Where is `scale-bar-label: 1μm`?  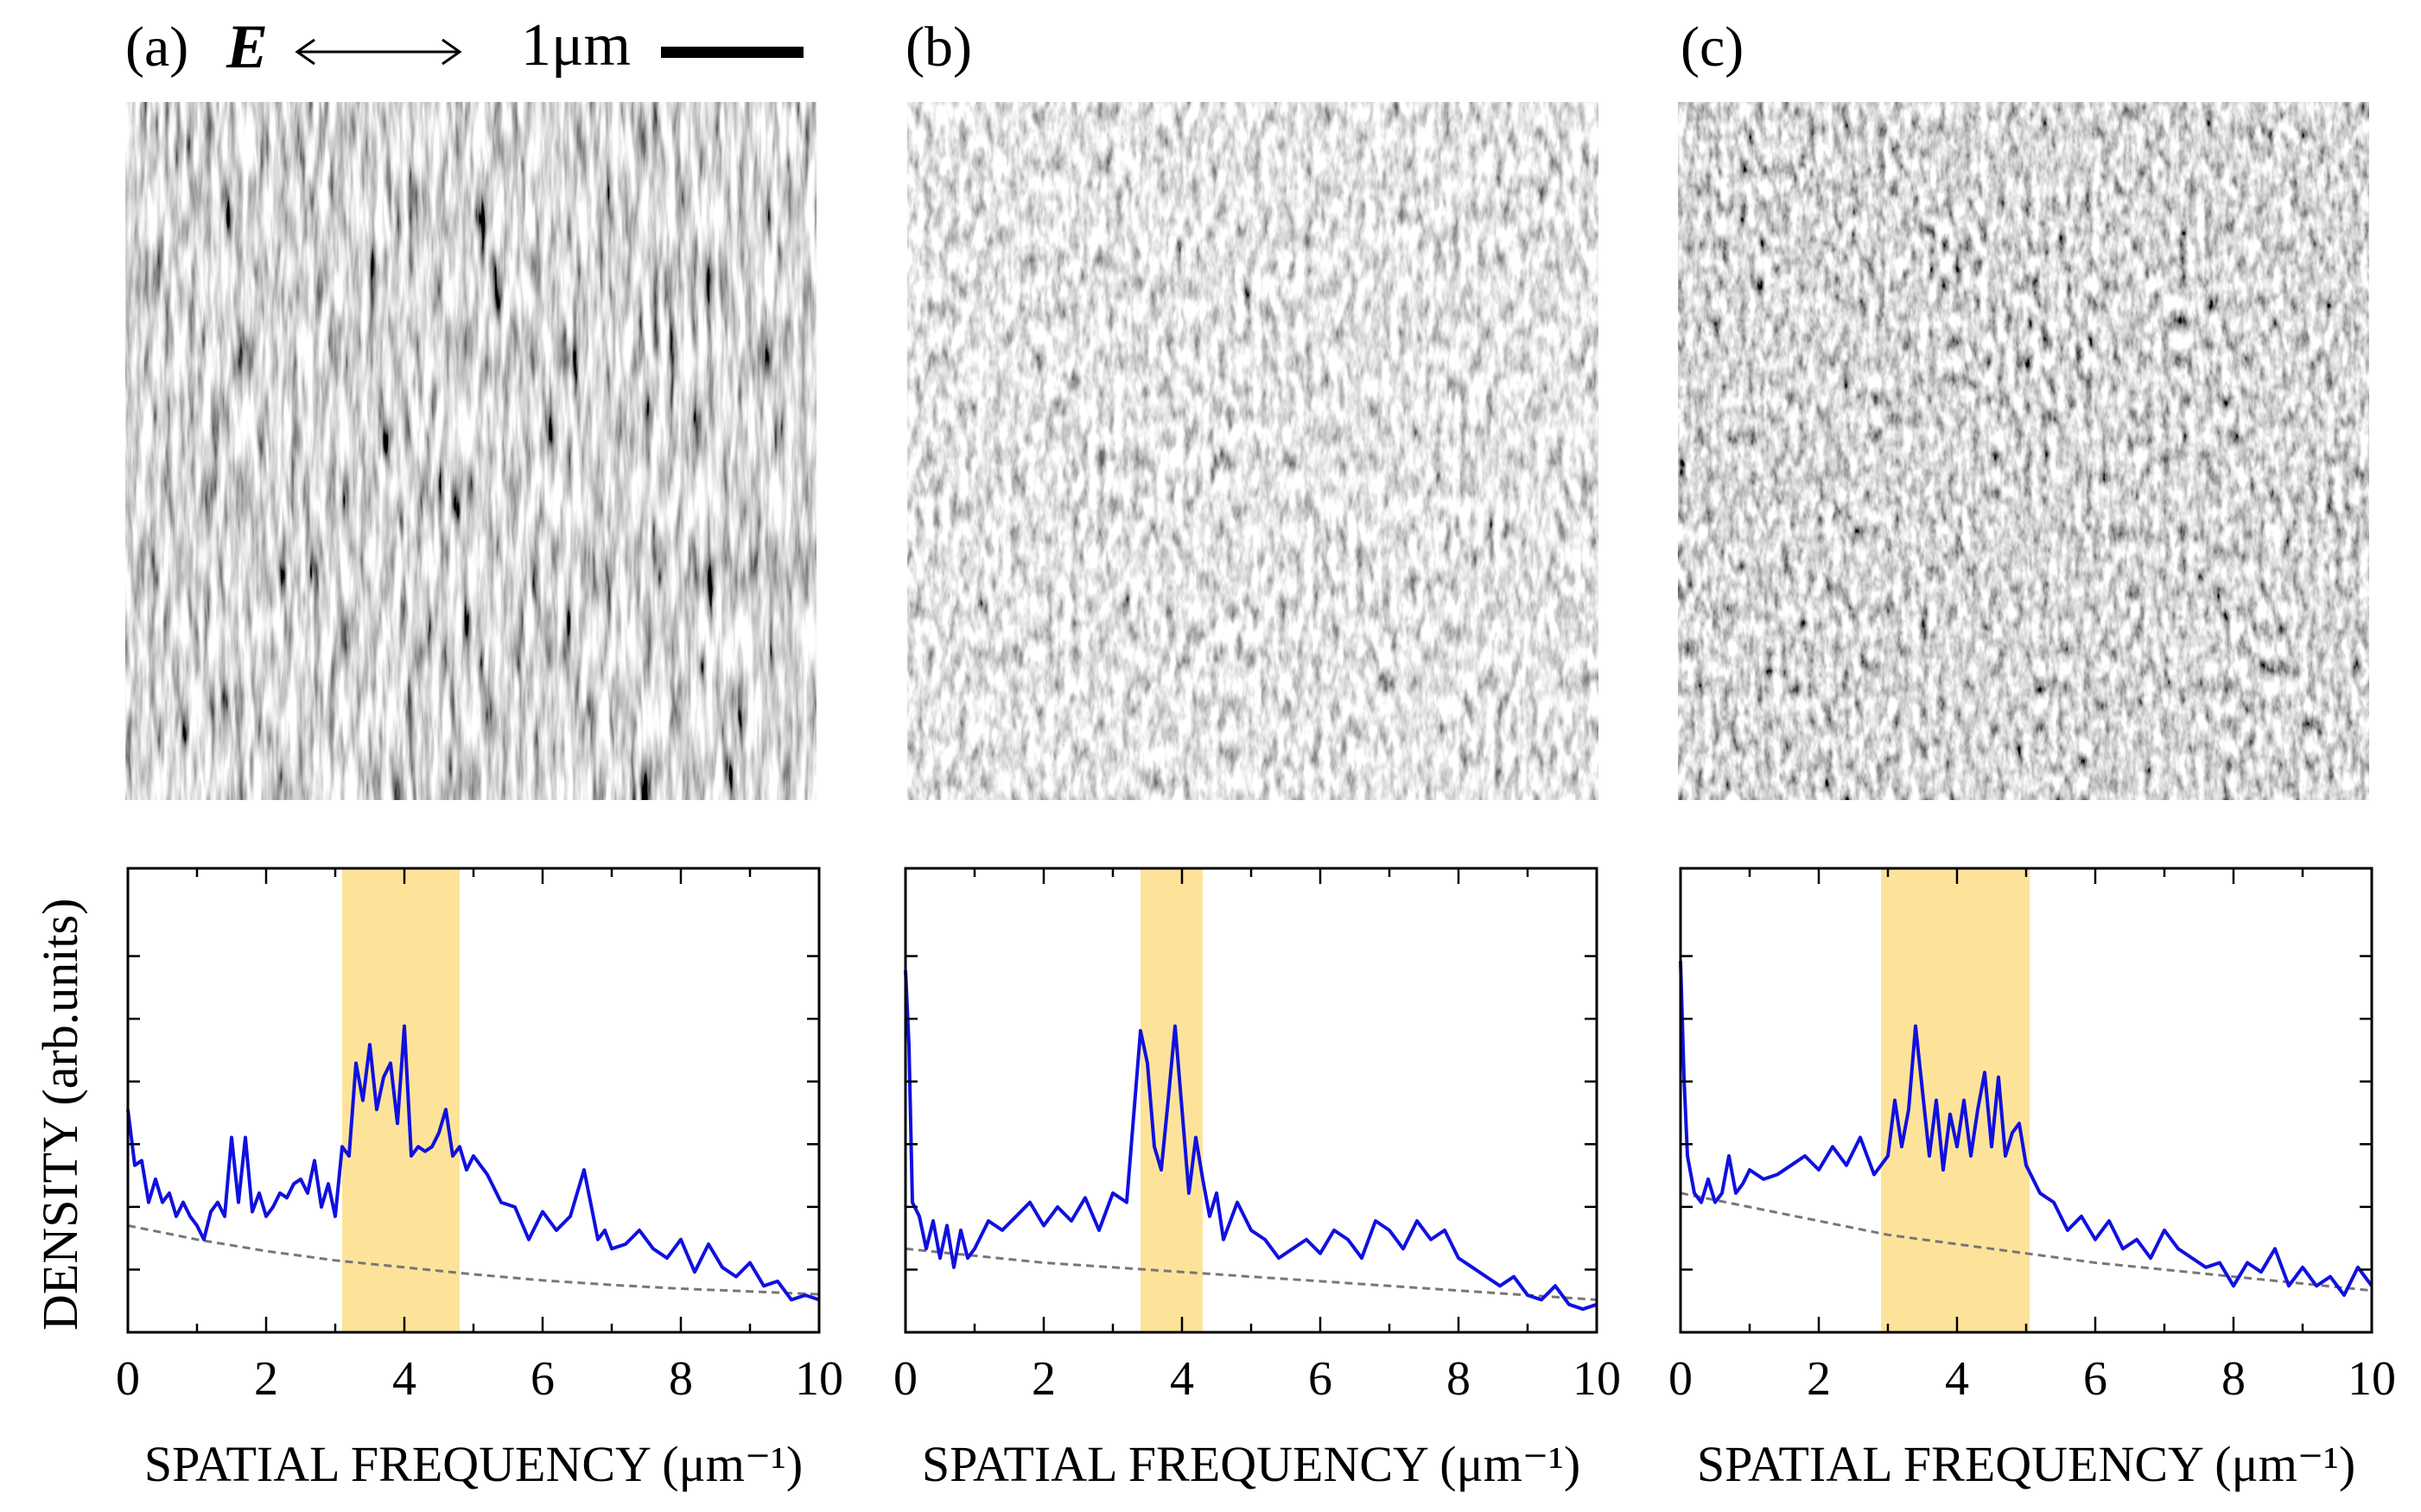
scale-bar-label: 1μm is located at coordinates (576, 45).